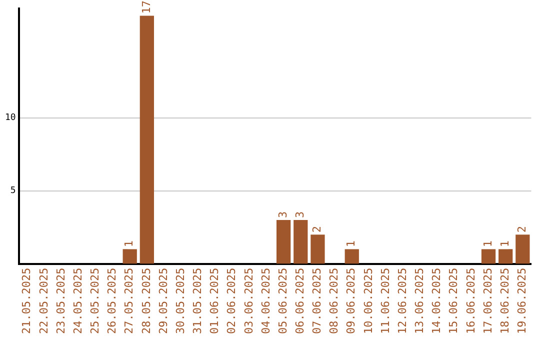 Image resolution: width=540 pixels, height=340 pixels. What do you see at coordinates (180, 301) in the screenshot?
I see `x-tick-label: 30.05.2025` at bounding box center [180, 301].